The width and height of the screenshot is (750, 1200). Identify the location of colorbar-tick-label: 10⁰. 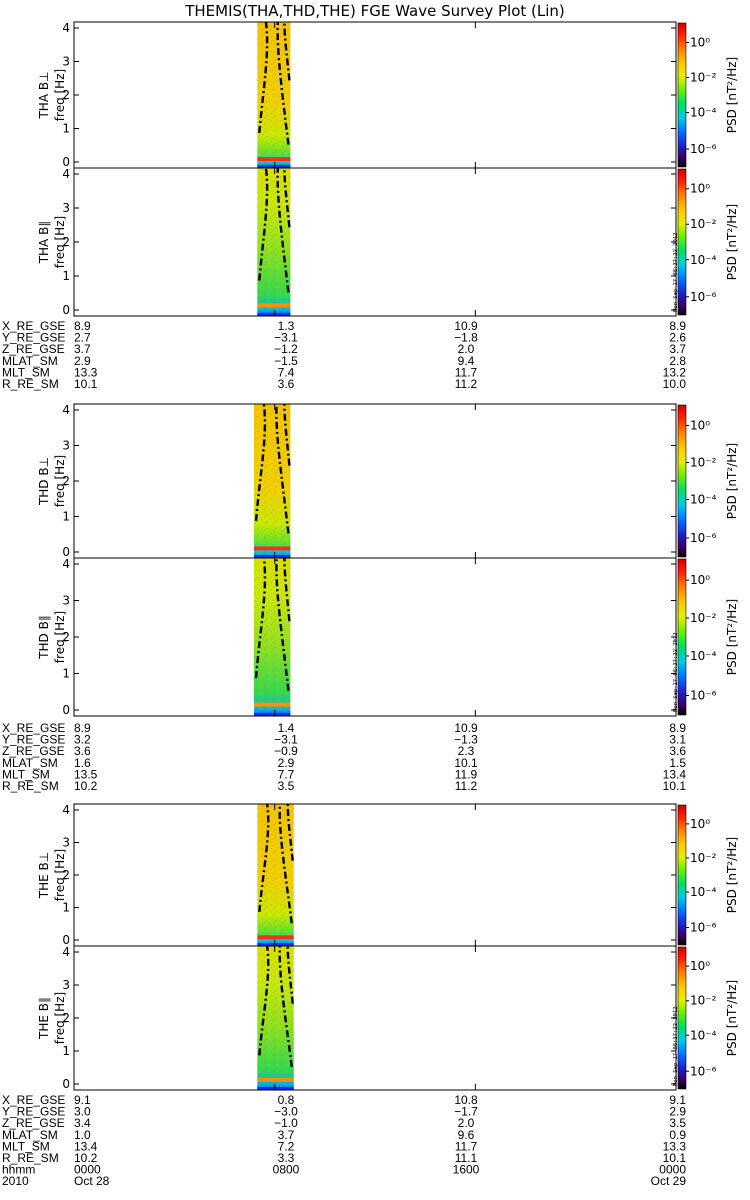
(700, 966).